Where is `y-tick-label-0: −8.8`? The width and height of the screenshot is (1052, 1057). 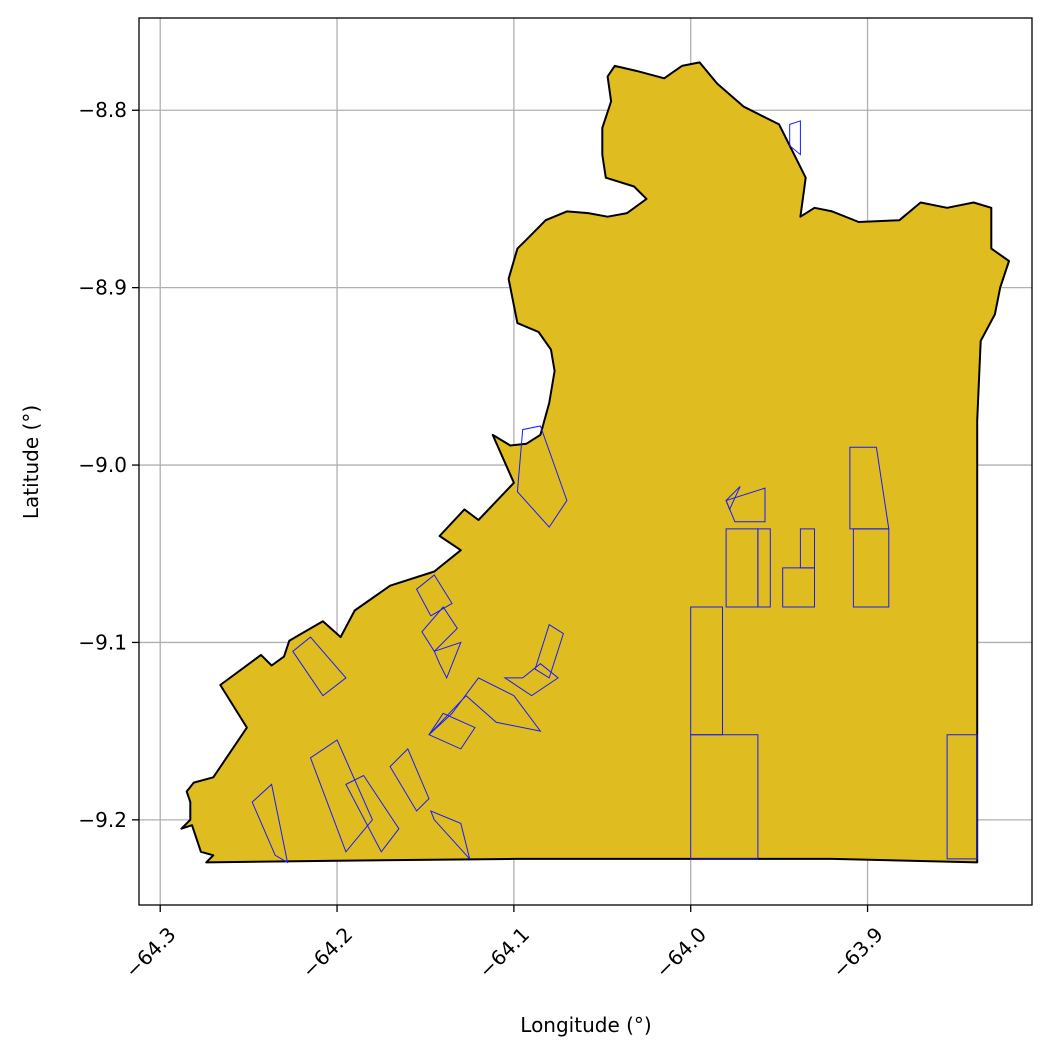 y-tick-label-0: −8.8 is located at coordinates (102, 110).